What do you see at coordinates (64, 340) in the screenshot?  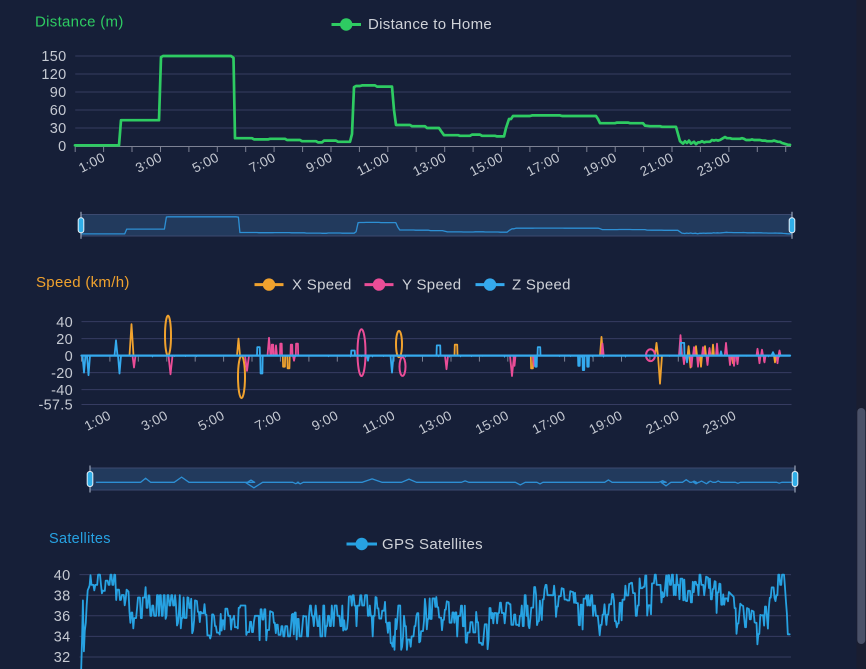 I see `svg-text: 20` at bounding box center [64, 340].